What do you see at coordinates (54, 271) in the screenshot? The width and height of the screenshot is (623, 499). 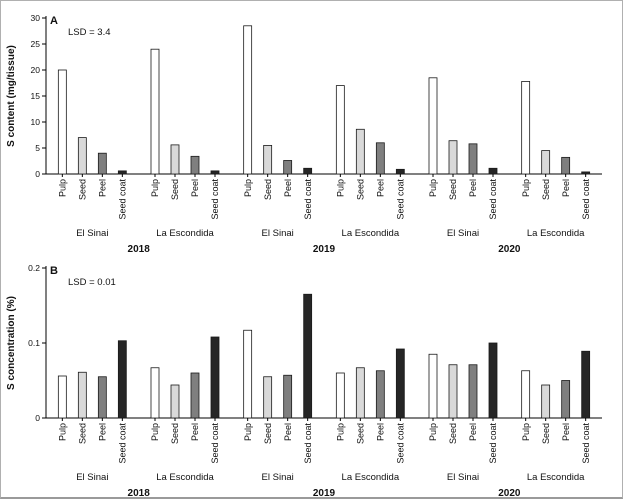 I see `panel-label: B` at bounding box center [54, 271].